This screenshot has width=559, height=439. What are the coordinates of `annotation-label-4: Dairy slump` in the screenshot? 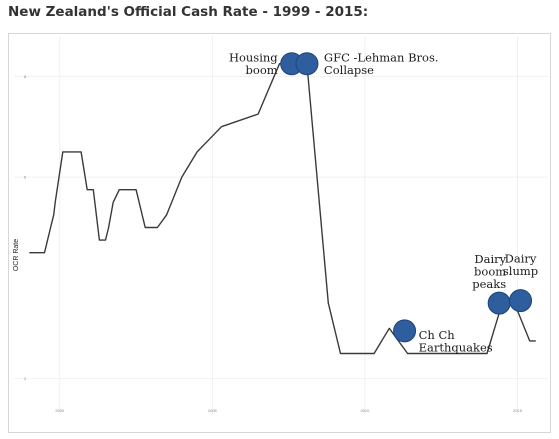 It's located at (520, 265).